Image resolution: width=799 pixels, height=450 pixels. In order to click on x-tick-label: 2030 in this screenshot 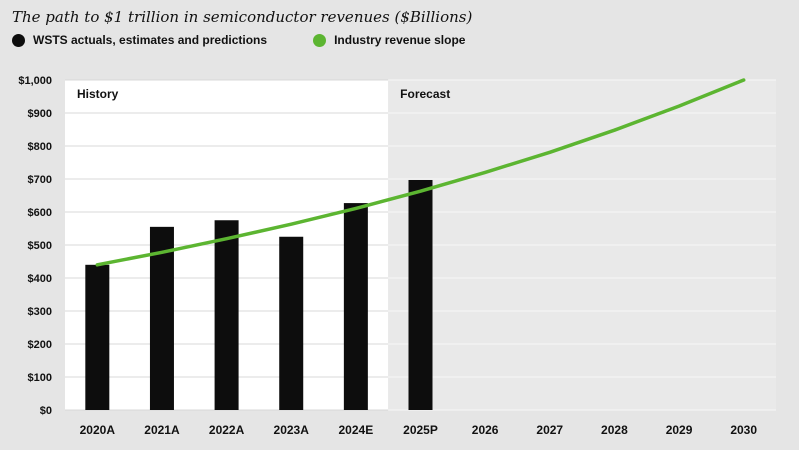, I will do `click(743, 430)`.